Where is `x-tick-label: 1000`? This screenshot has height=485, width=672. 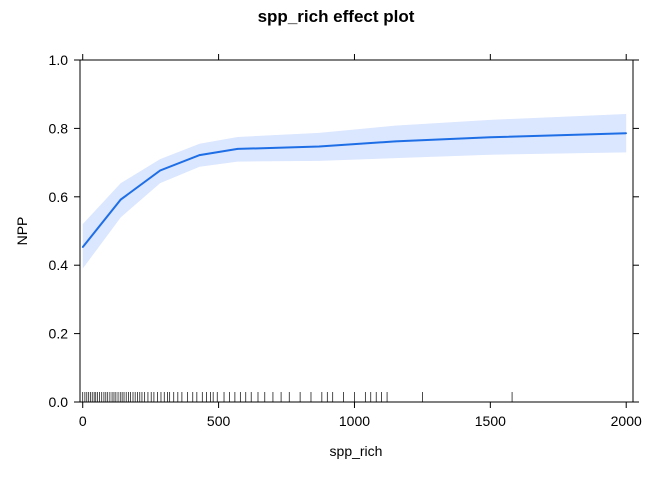
x-tick-label: 1000 is located at coordinates (354, 421).